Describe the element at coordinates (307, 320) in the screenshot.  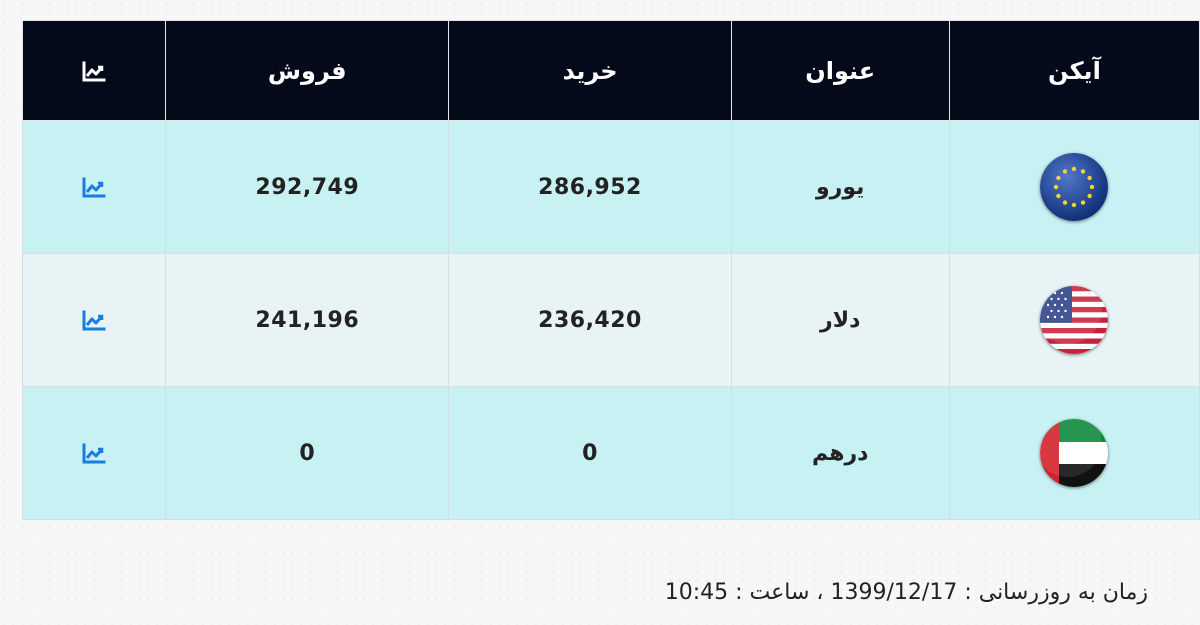
I see `sell-value: 241,196` at that location.